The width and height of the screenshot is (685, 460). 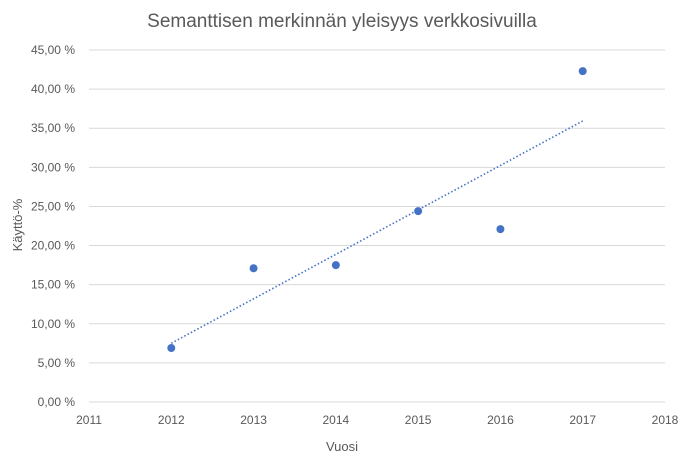 I want to click on x-tick-label: 2011, so click(x=89, y=420).